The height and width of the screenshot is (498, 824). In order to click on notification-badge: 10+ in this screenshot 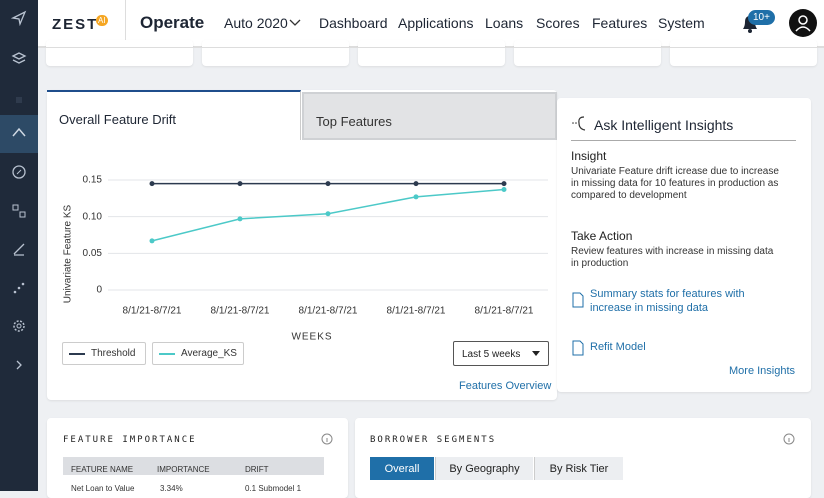, I will do `click(761, 17)`.